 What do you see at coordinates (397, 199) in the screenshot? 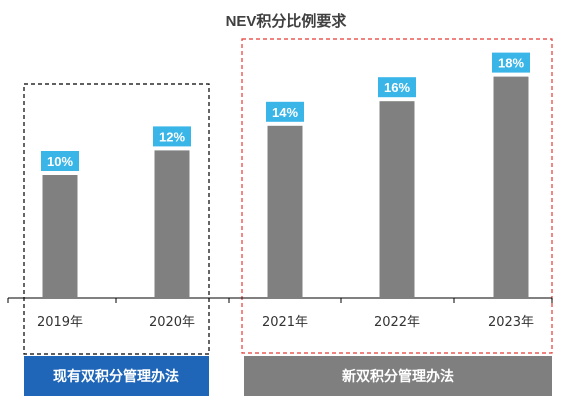
I see `bar-2022年` at bounding box center [397, 199].